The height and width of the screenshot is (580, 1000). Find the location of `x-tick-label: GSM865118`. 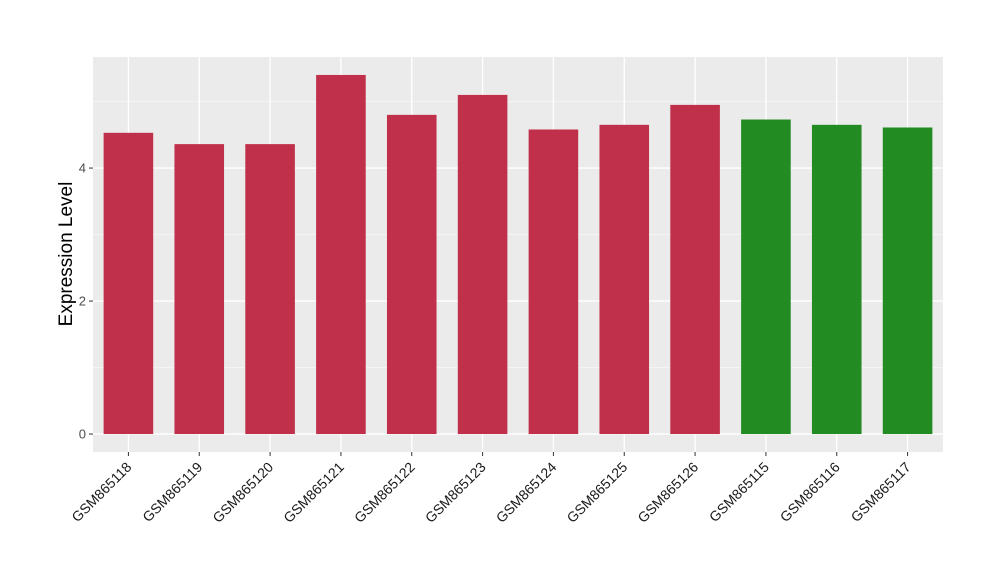

x-tick-label: GSM865118 is located at coordinates (101, 492).